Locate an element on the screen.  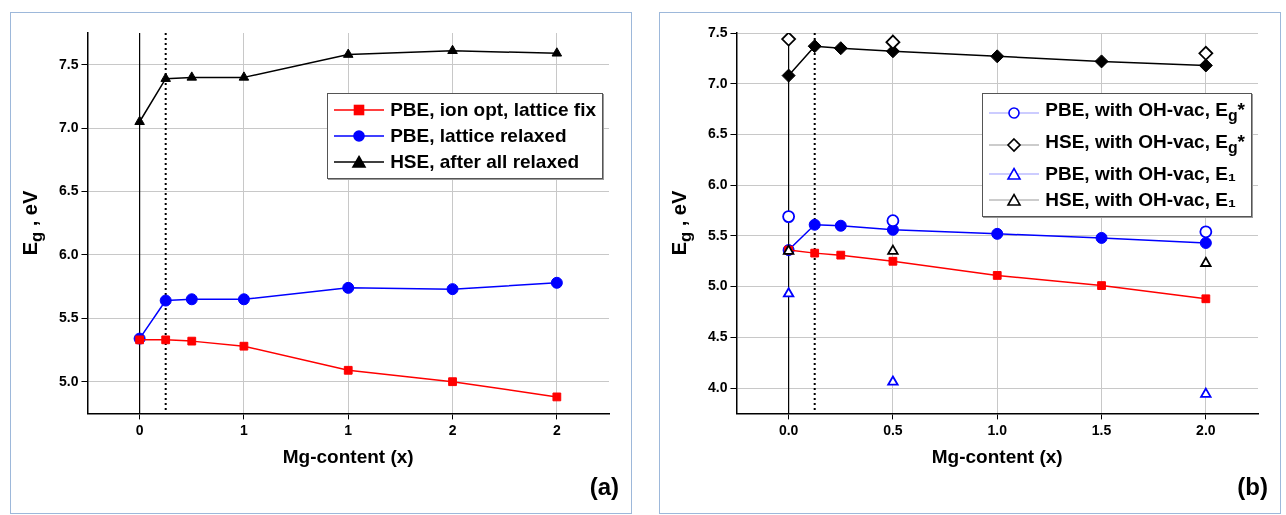
x-tick-label: 0.0 is located at coordinates (788, 429).